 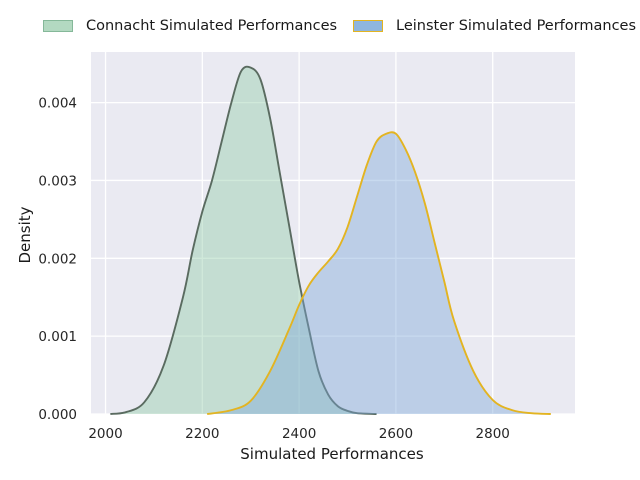 I want to click on y-tick-label: 0.000, so click(x=57, y=415).